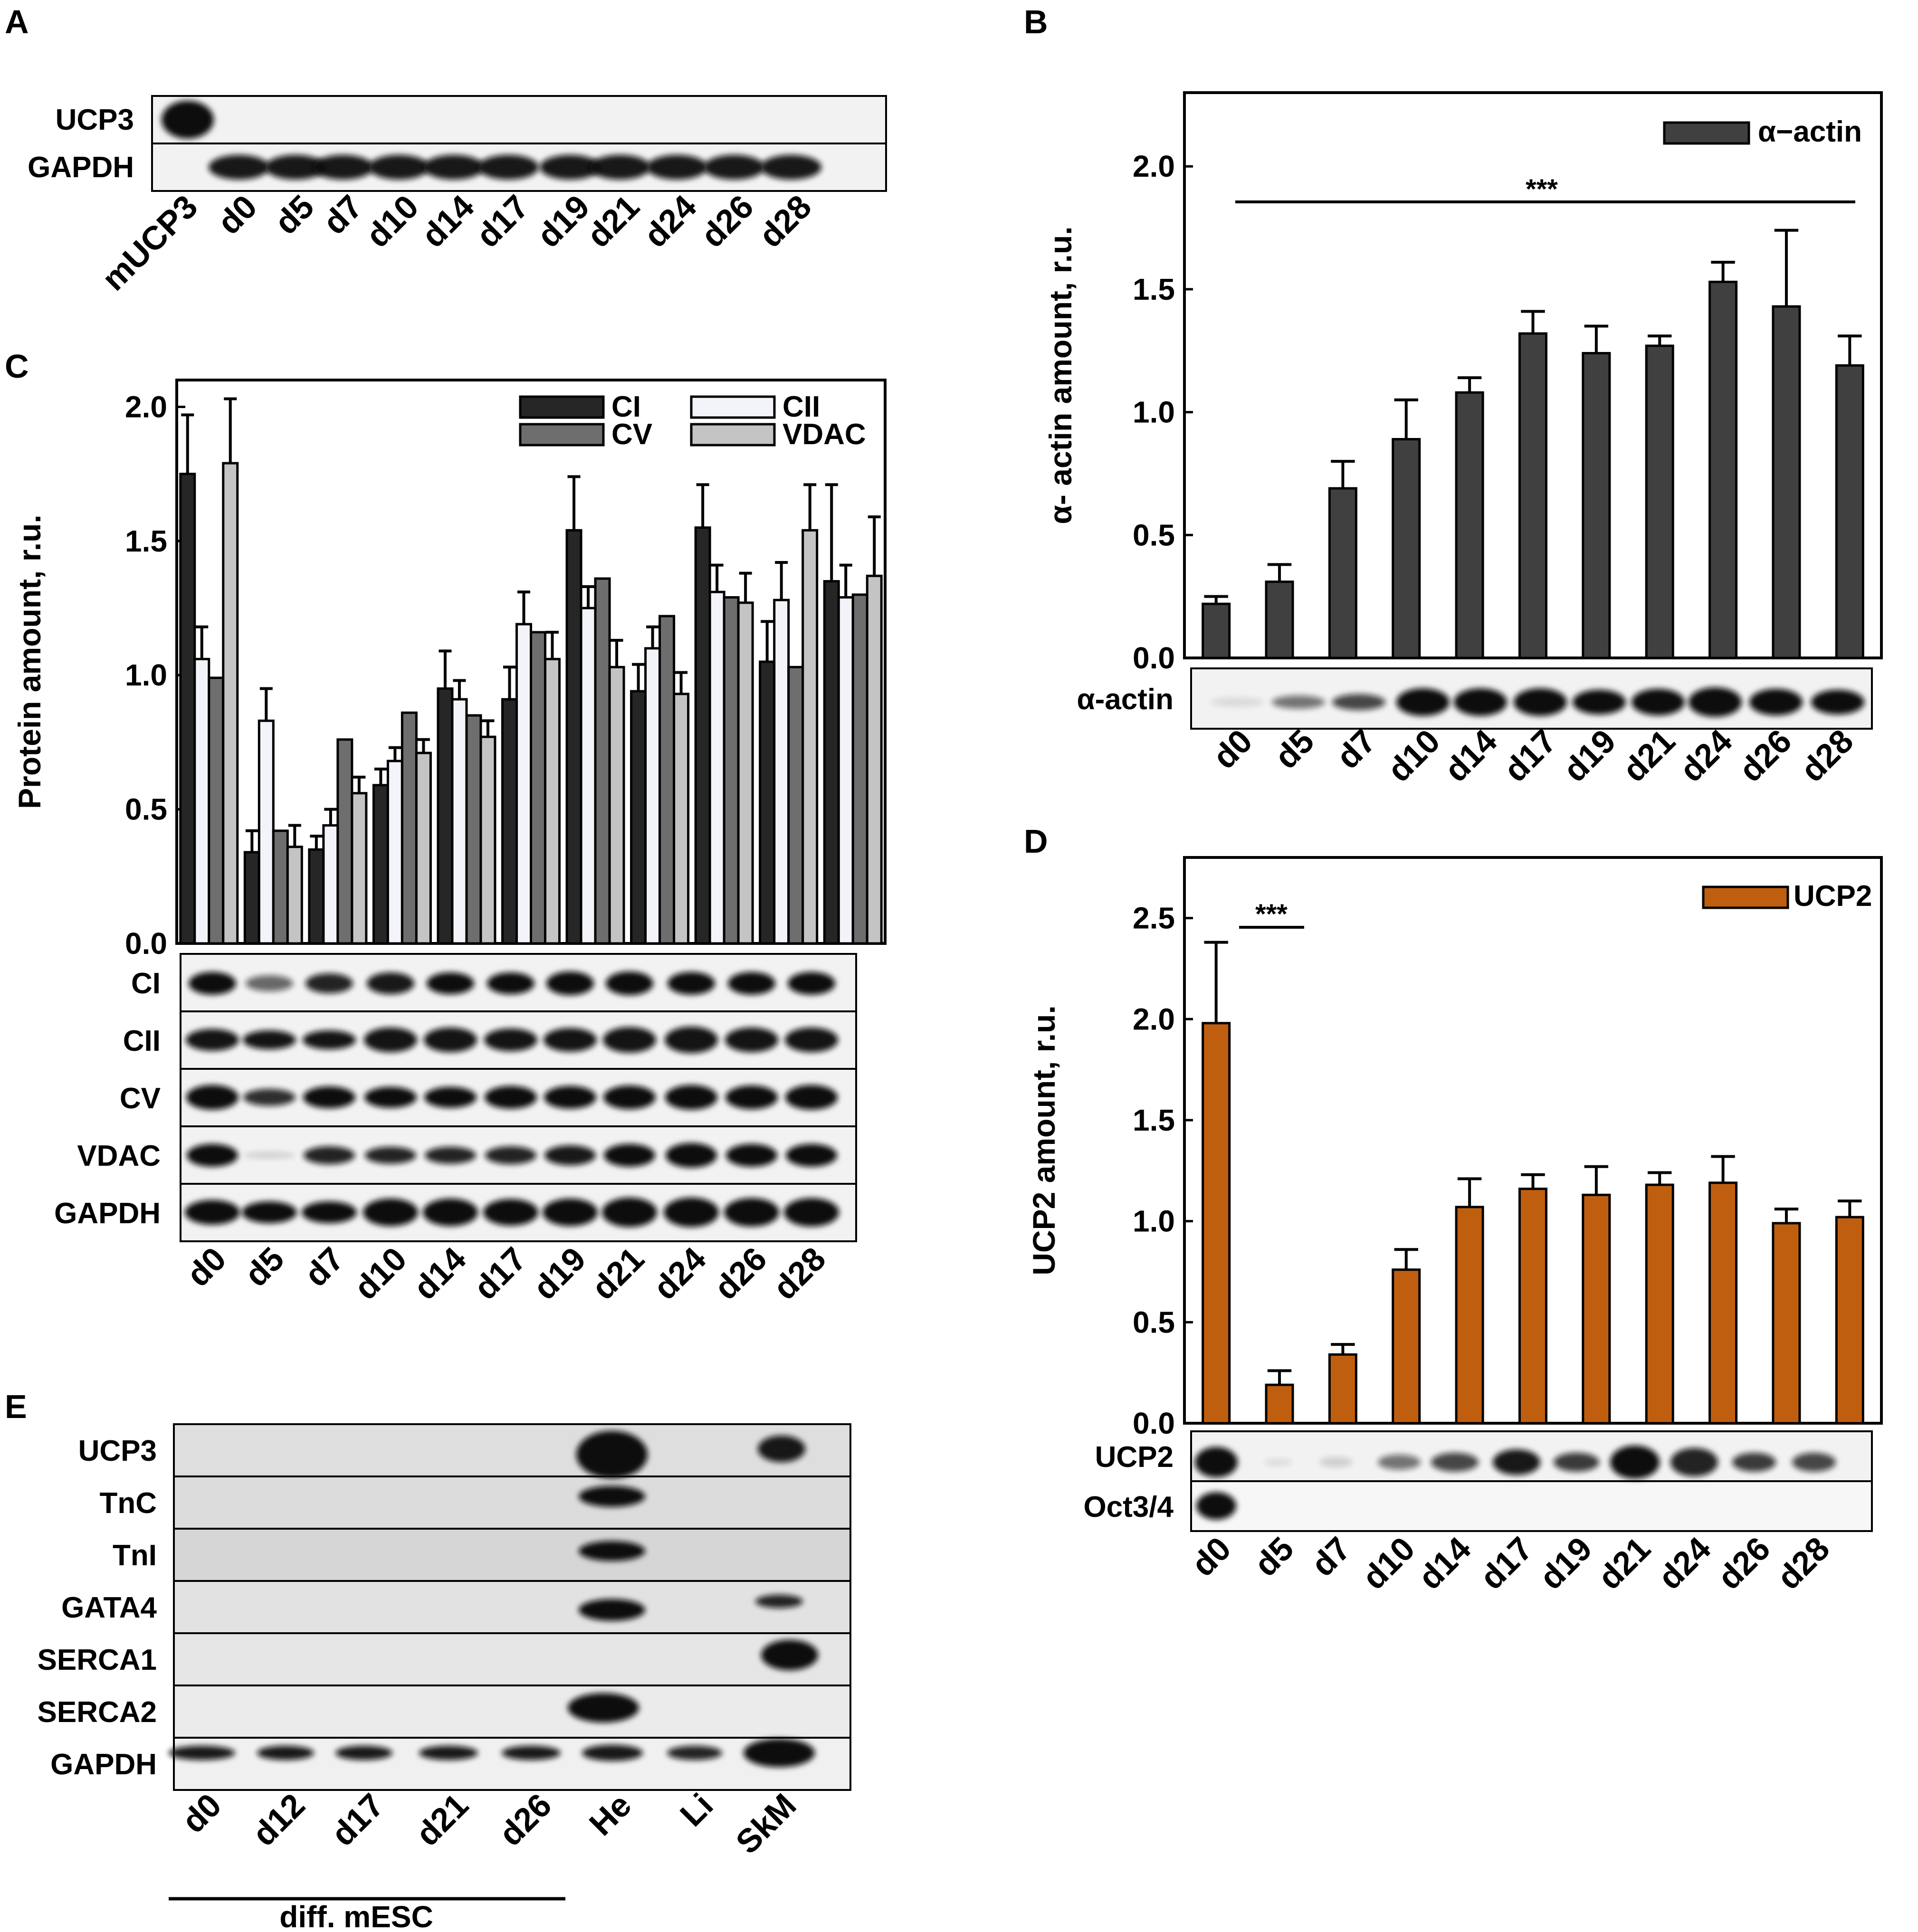 The image size is (1918, 1932). Describe the element at coordinates (487, 840) in the screenshot. I see `bar-vdac-d14` at that location.